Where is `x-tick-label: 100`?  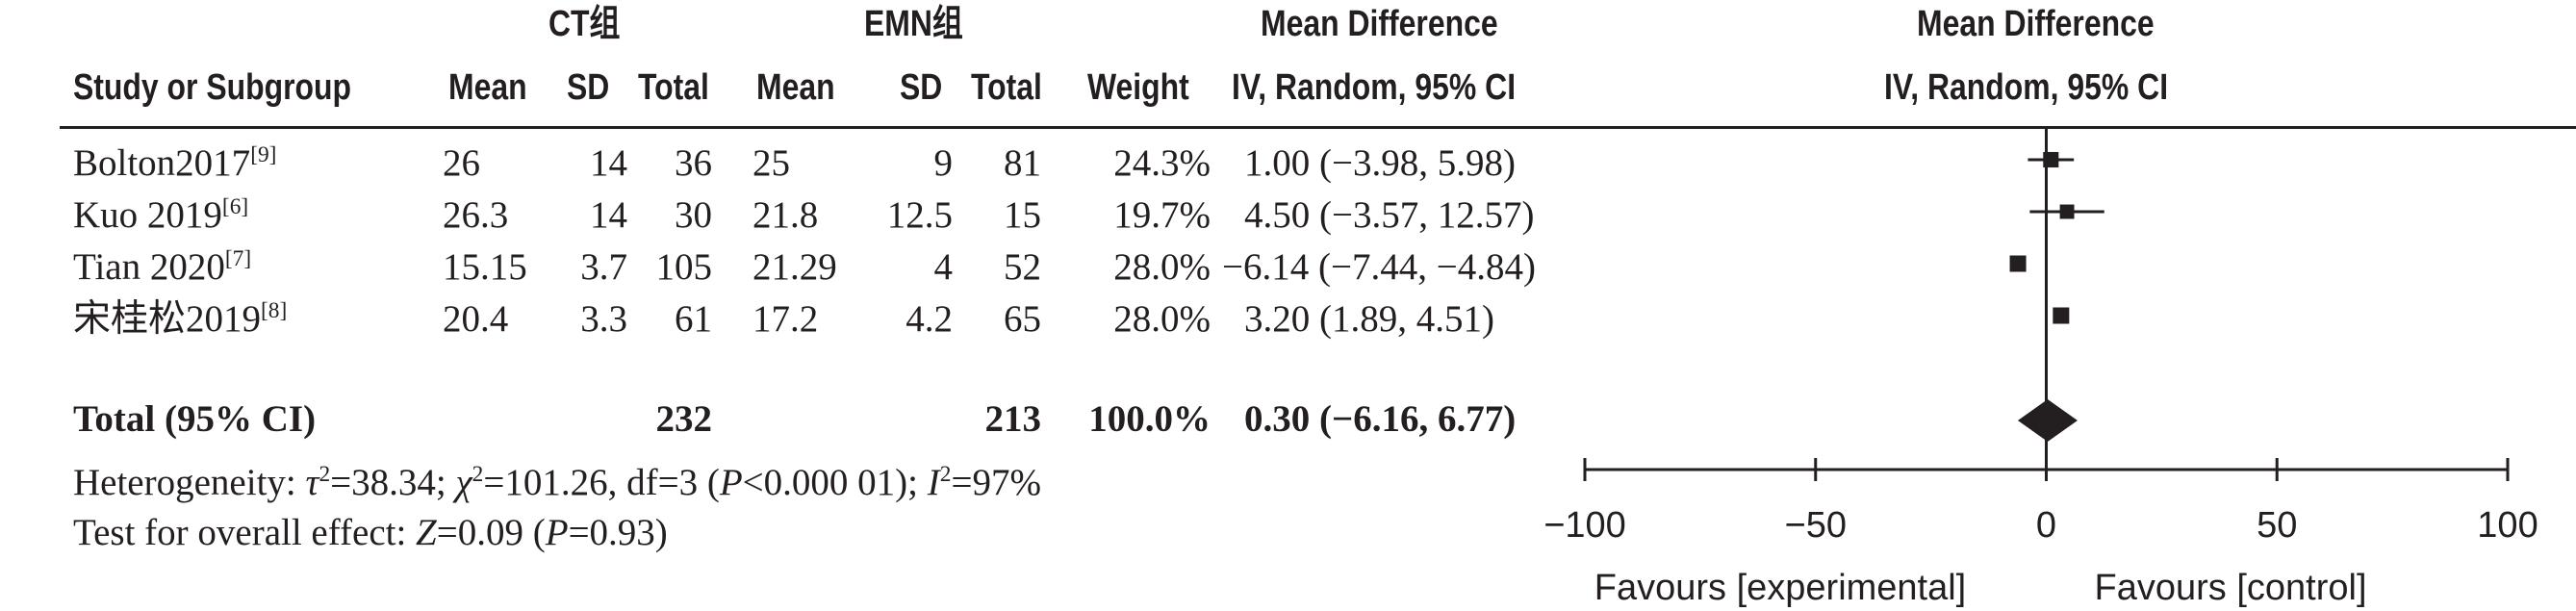
x-tick-label: 100 is located at coordinates (2507, 525).